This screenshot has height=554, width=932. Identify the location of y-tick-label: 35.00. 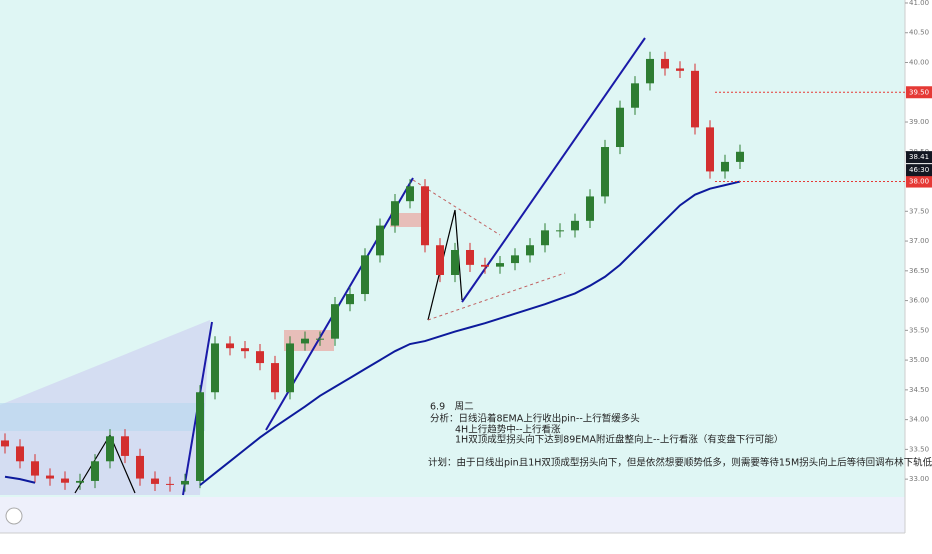
(919, 360).